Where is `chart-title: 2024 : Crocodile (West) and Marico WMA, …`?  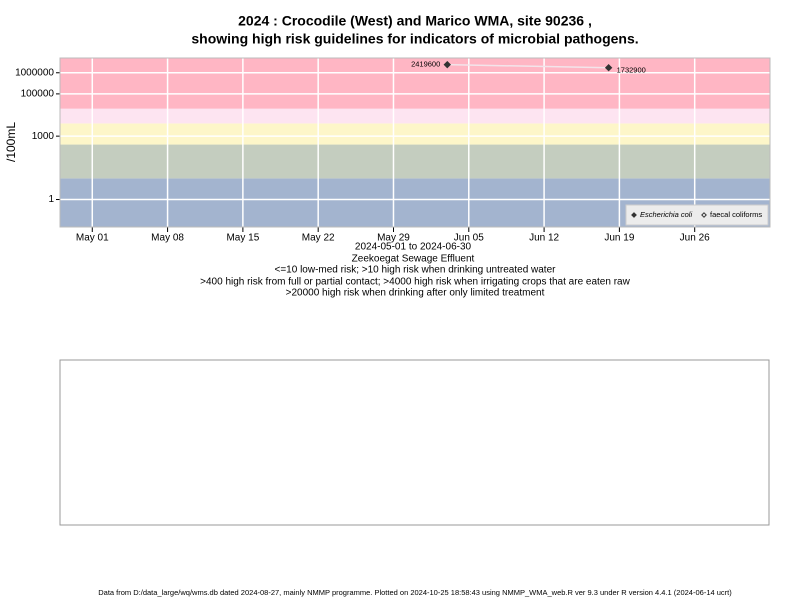
chart-title: 2024 : Crocodile (West) and Marico WMA, … is located at coordinates (415, 21).